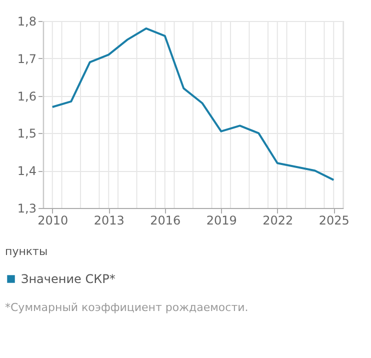  What do you see at coordinates (68, 279) in the screenshot?
I see `legend-label: Значение СКР*` at bounding box center [68, 279].